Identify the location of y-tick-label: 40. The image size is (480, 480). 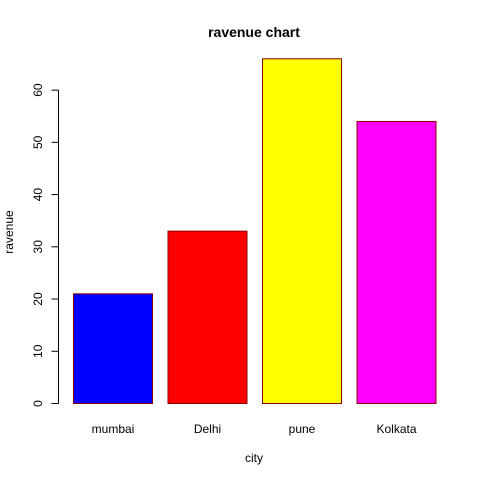
(38, 195).